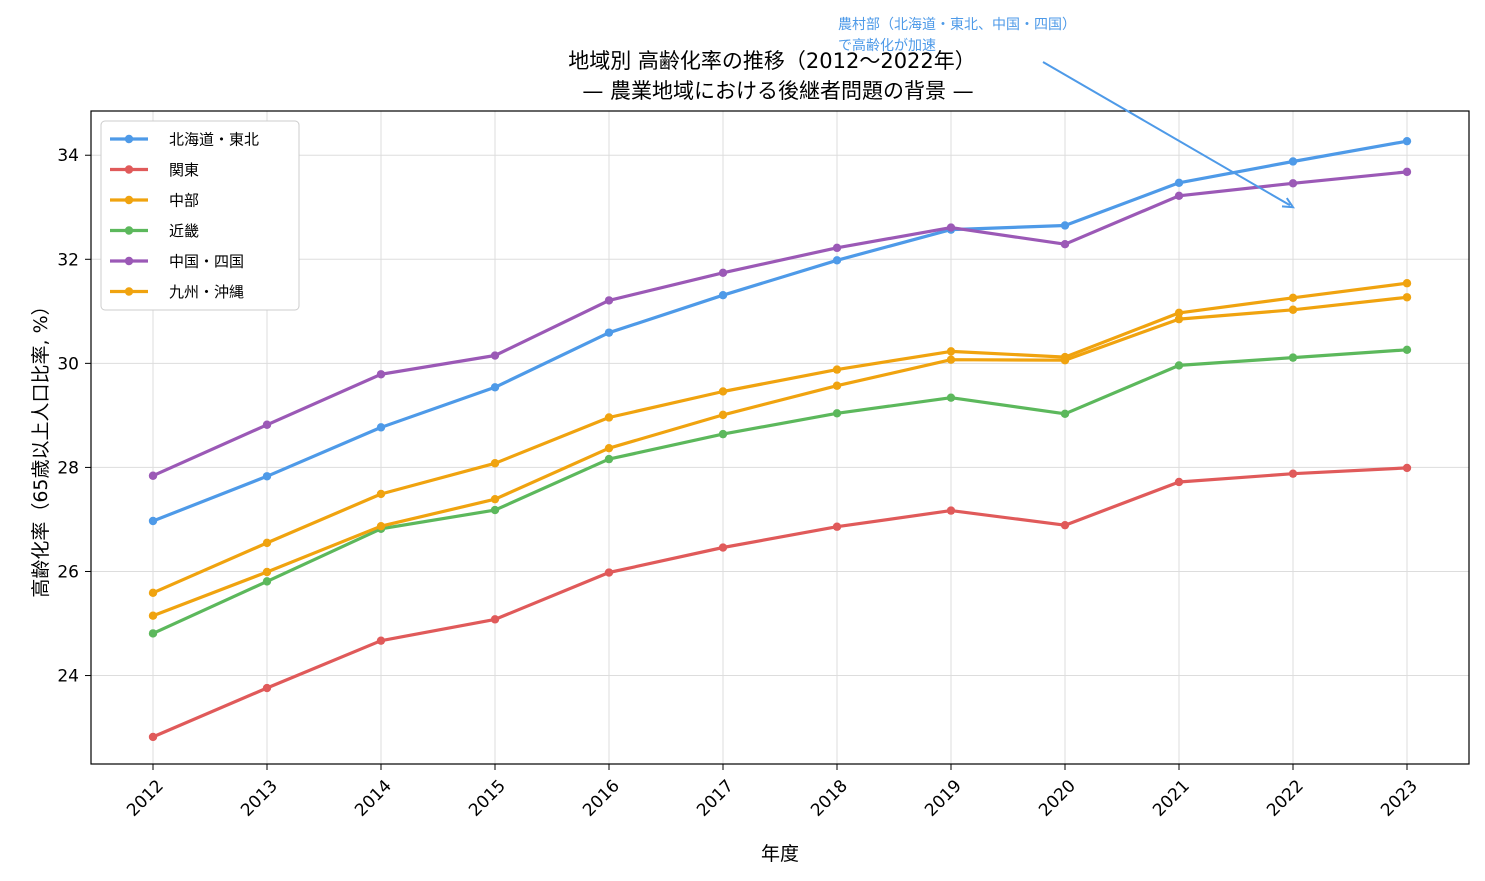  Describe the element at coordinates (200, 215) in the screenshot. I see `legend-box` at that location.